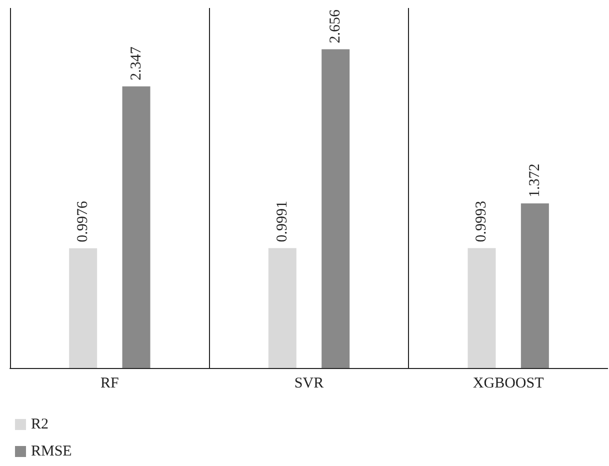 The image size is (609, 466). Describe the element at coordinates (282, 221) in the screenshot. I see `data-label: 0.9991` at that location.